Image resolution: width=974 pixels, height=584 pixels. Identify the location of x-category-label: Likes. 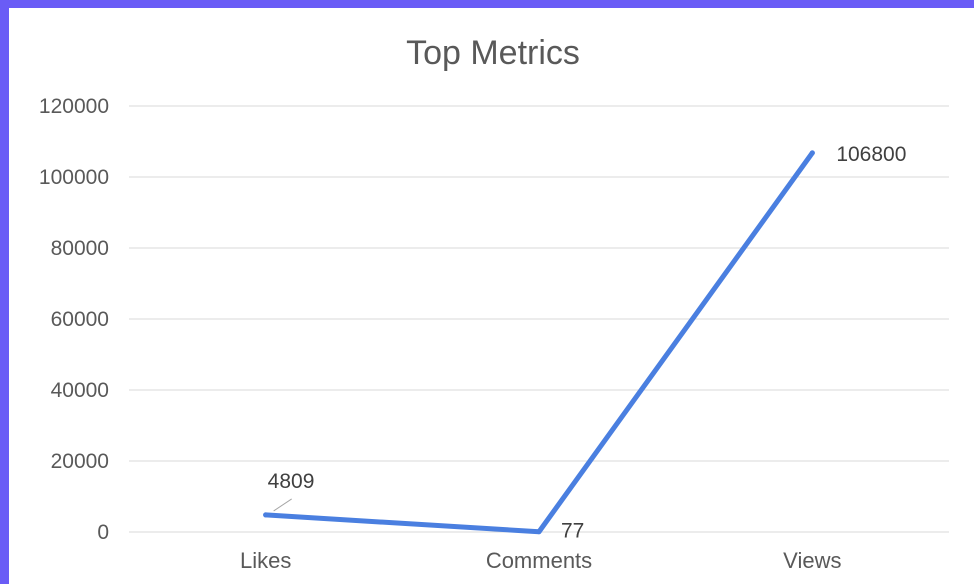
(265, 560).